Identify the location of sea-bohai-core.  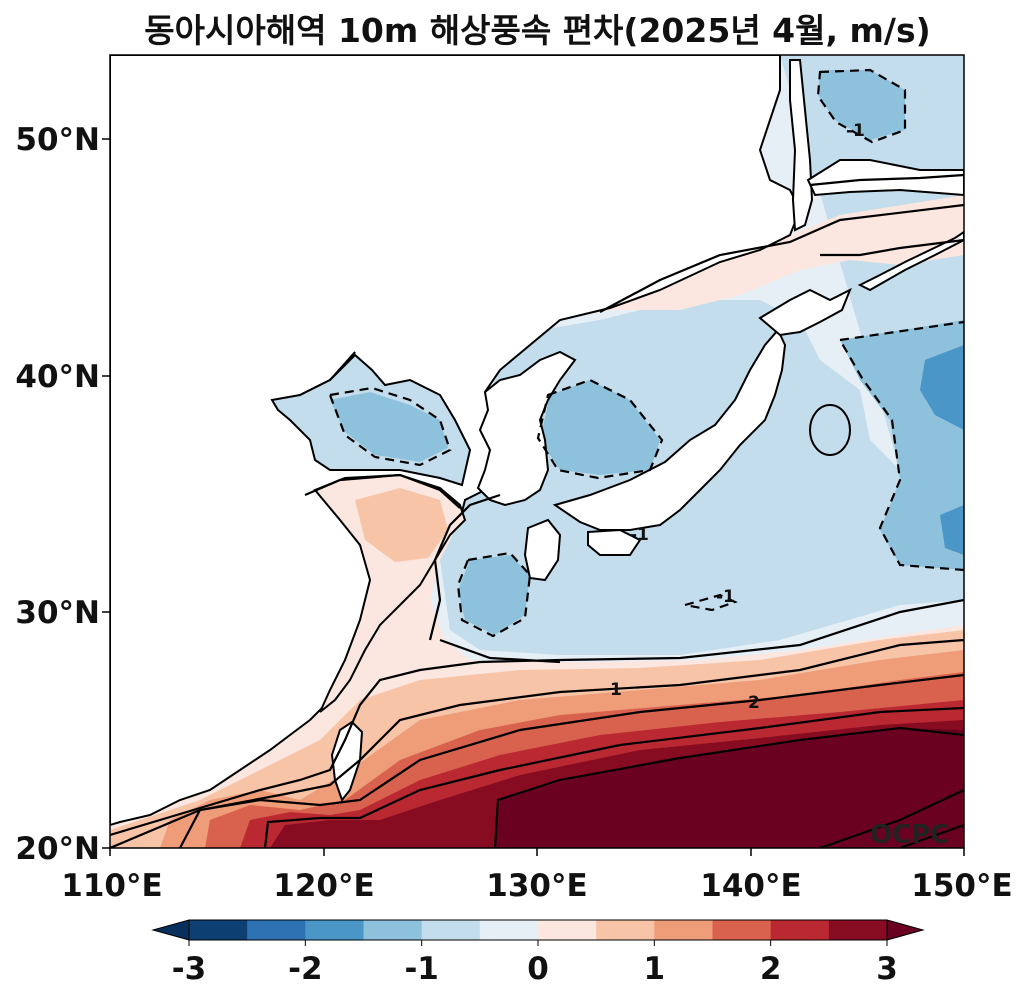
(389, 427).